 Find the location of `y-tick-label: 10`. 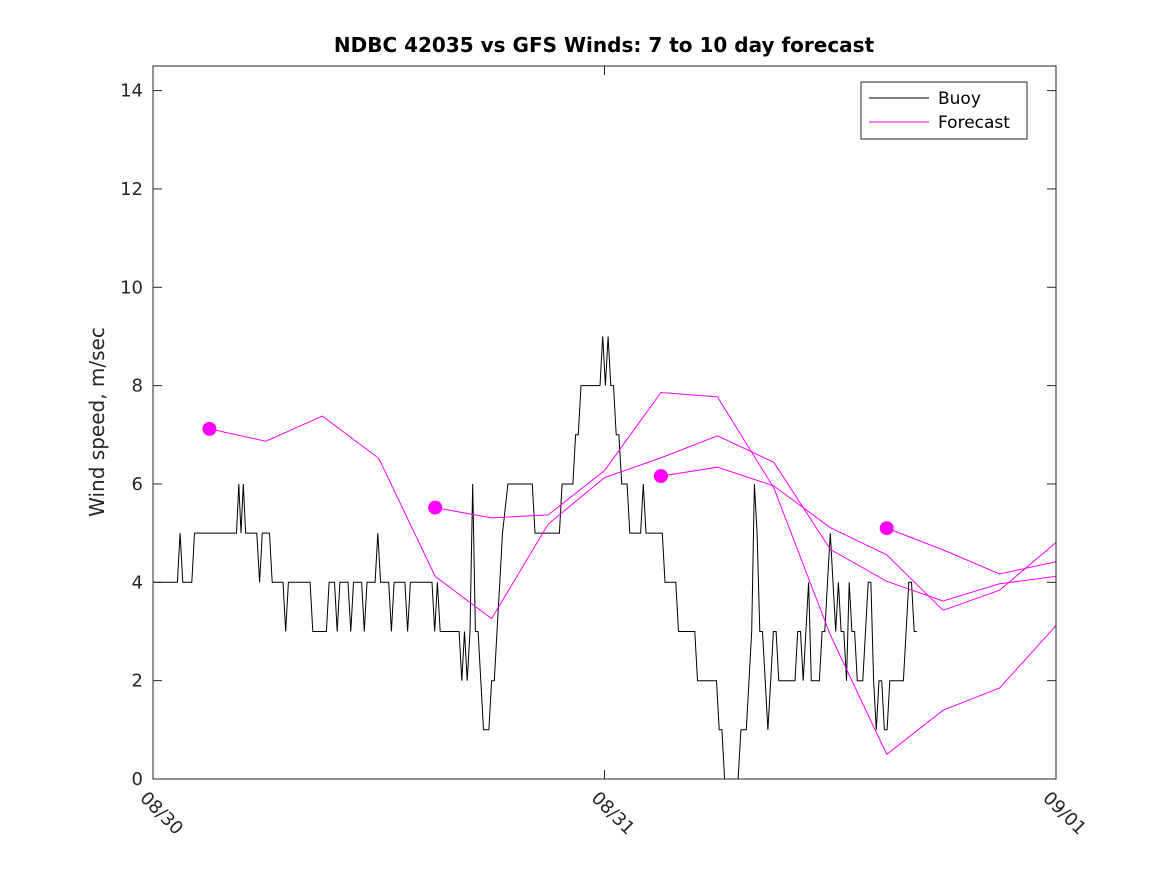

y-tick-label: 10 is located at coordinates (131, 287).